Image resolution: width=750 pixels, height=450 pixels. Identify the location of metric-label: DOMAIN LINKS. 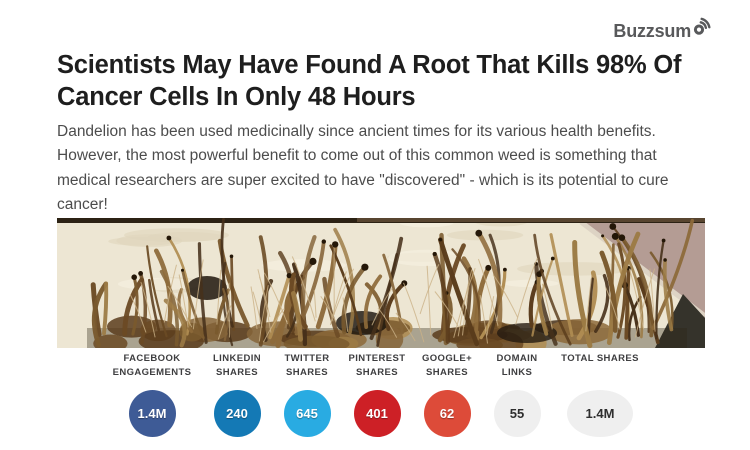
(517, 365).